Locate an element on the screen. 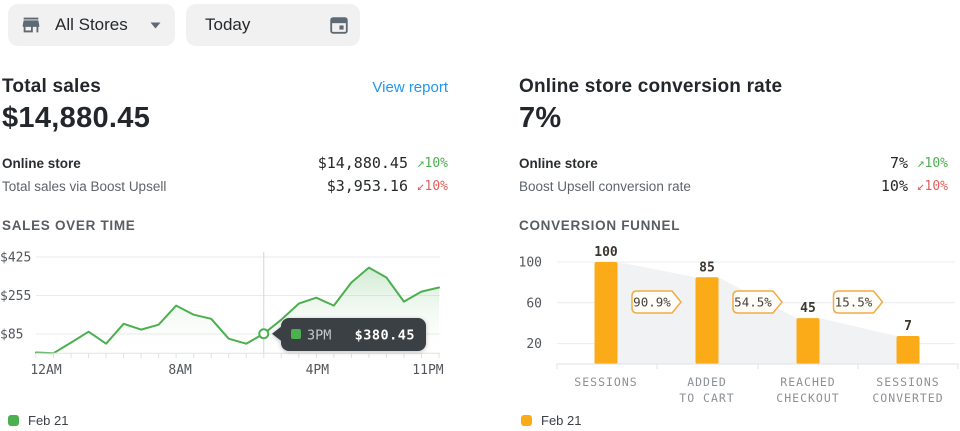 The height and width of the screenshot is (431, 960). sales-over-time-heading: SALES OVER TIME is located at coordinates (69, 225).